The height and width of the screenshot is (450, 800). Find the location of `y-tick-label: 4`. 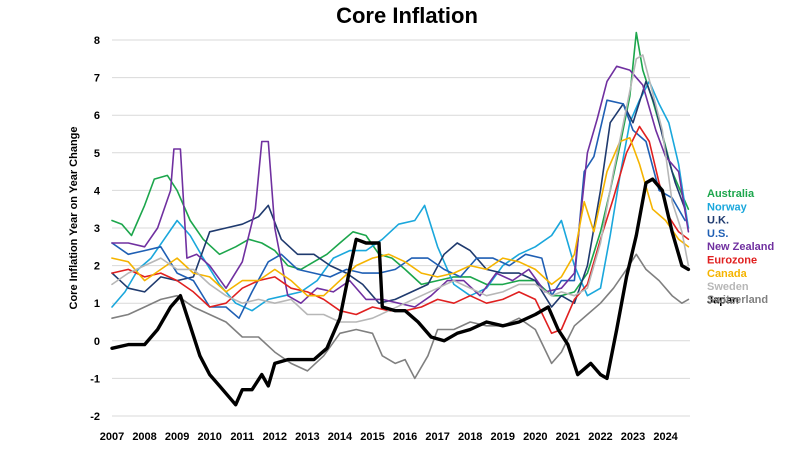

y-tick-label: 4 is located at coordinates (97, 191).